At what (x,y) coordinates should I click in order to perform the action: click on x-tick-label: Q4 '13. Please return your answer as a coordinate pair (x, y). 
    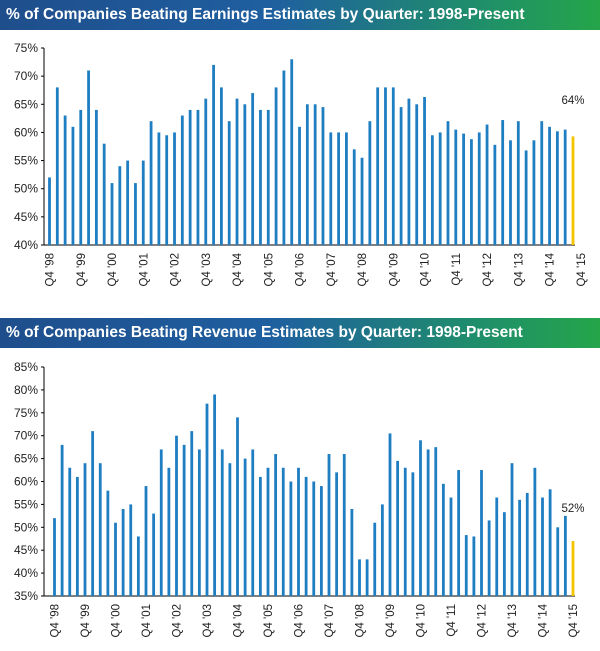
    Looking at the image, I should click on (519, 270).